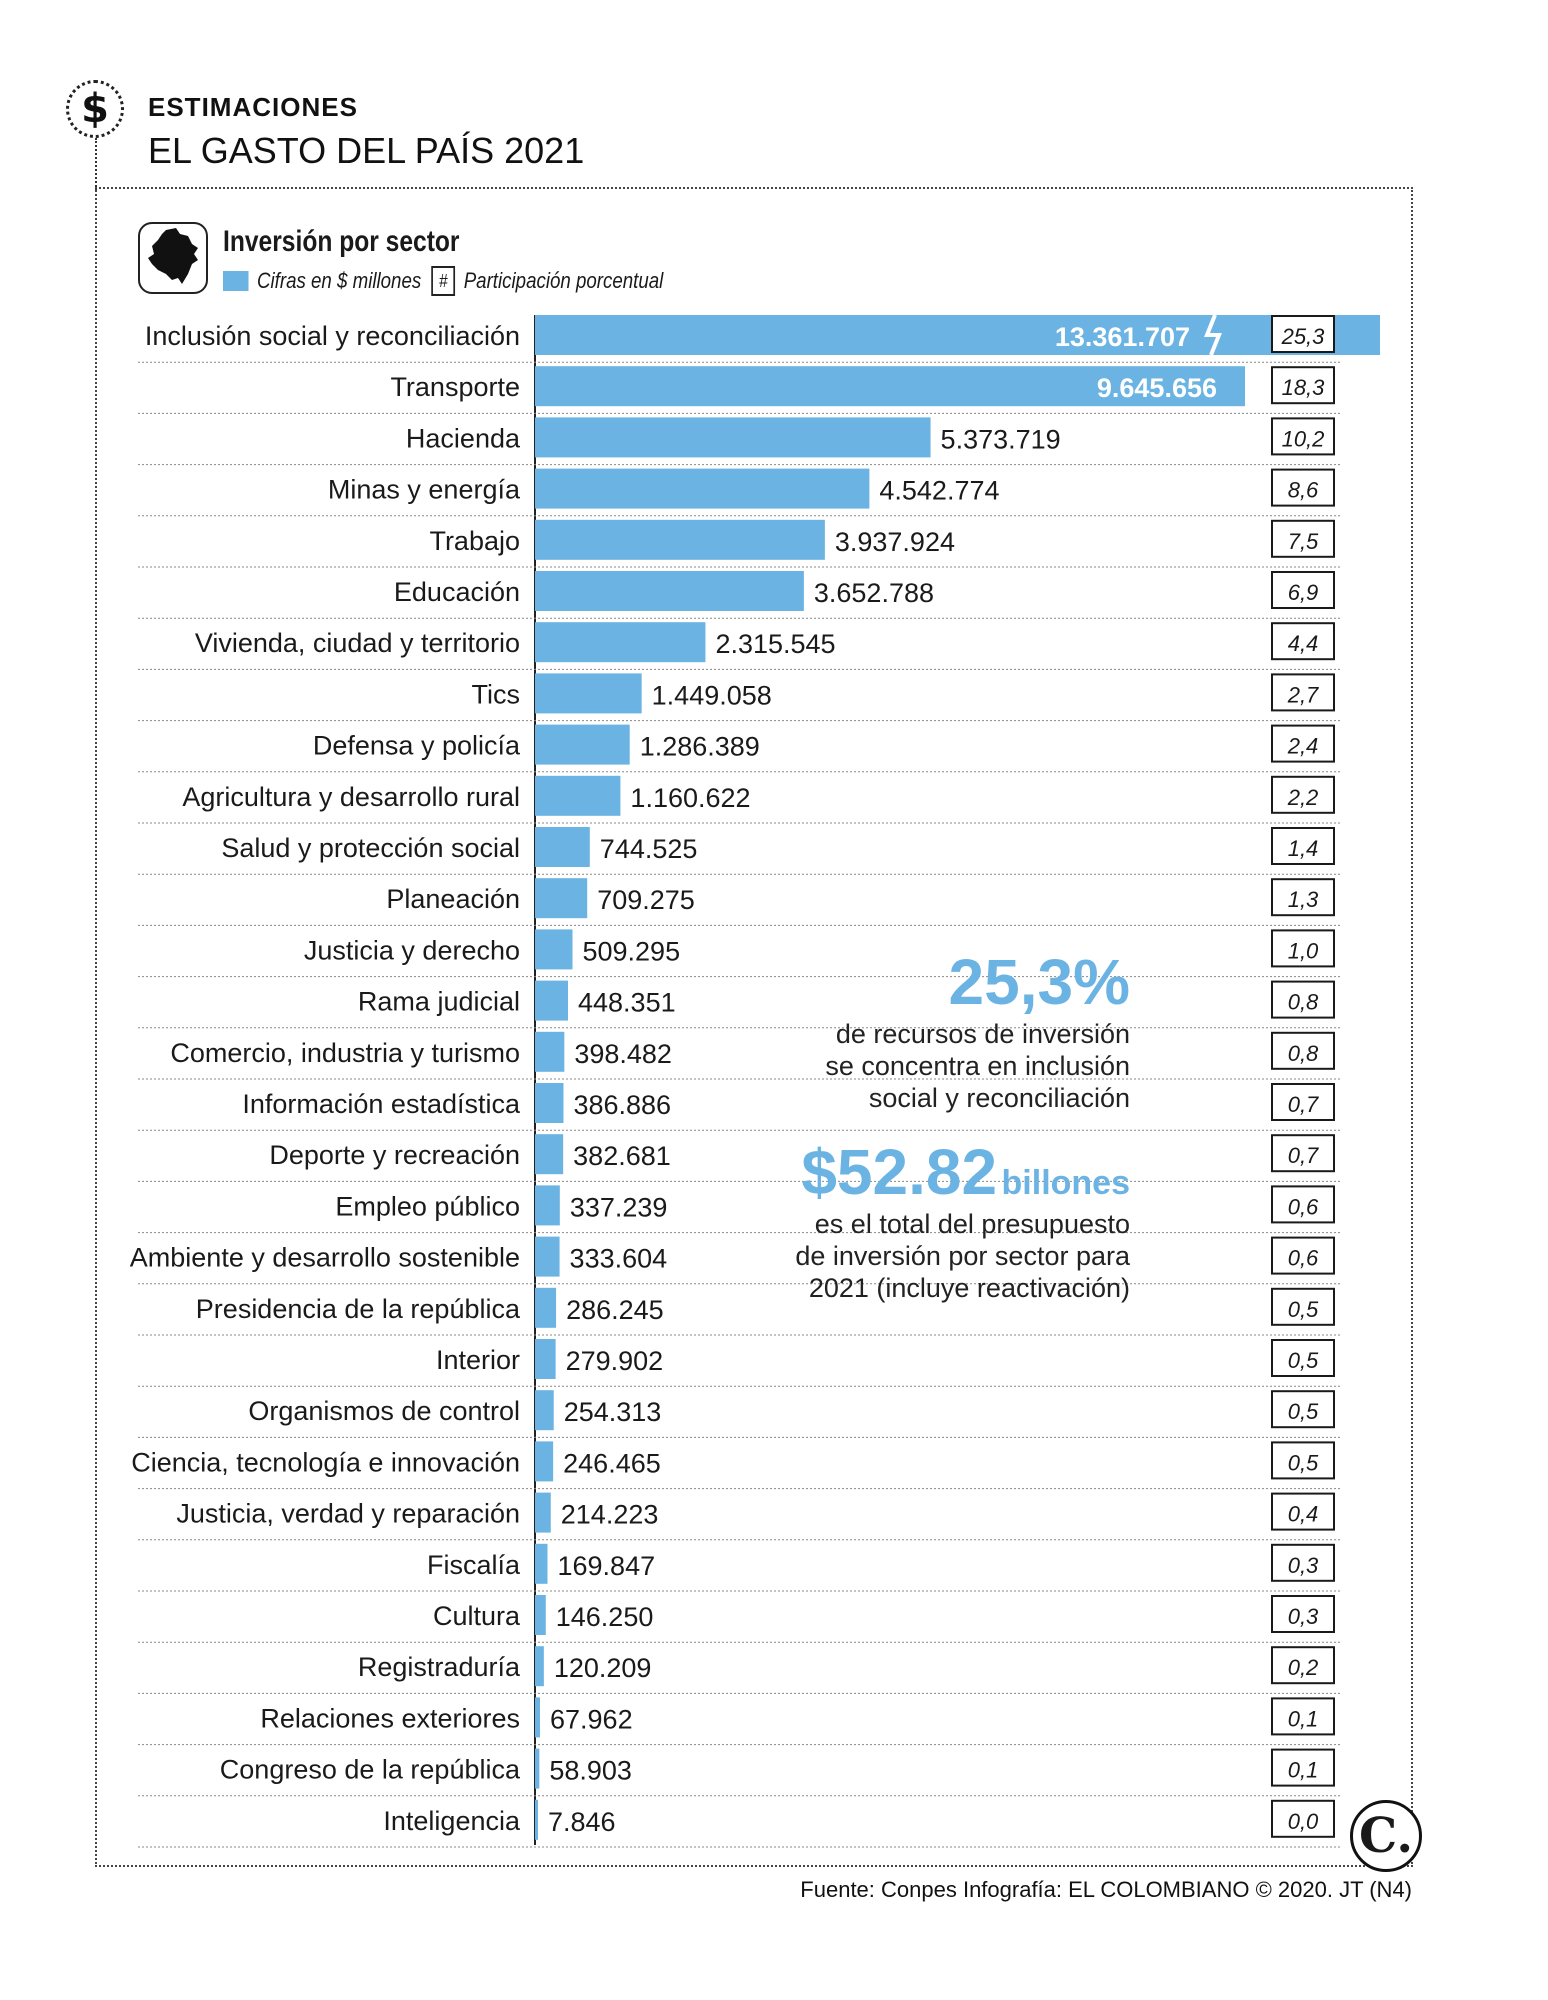 The width and height of the screenshot is (1548, 2000). What do you see at coordinates (1157, 388) in the screenshot?
I see `value-label: 9.645.656` at bounding box center [1157, 388].